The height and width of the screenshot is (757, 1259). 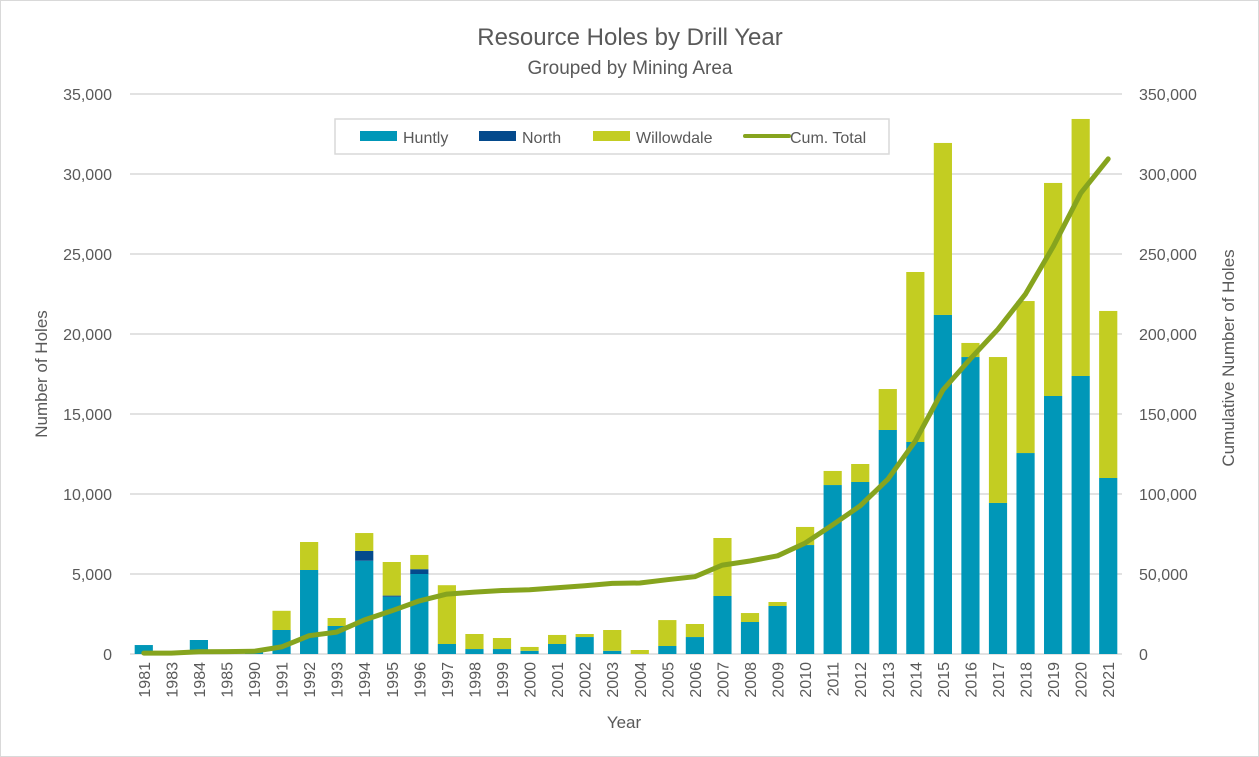 I want to click on x-tick-label: 2006, so click(x=696, y=680).